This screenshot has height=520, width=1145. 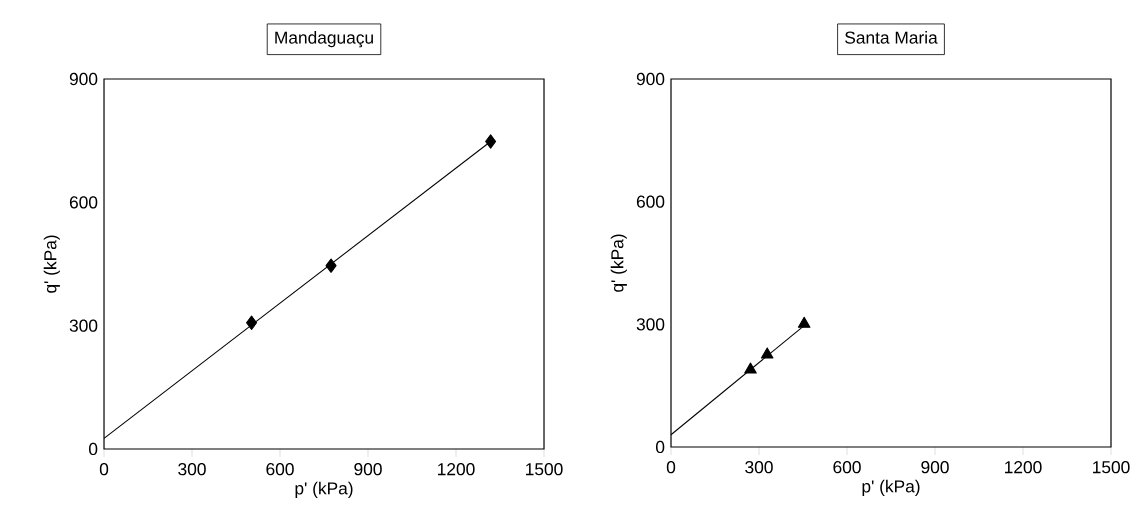 What do you see at coordinates (324, 39) in the screenshot?
I see `chart-title: Mandaguaçu` at bounding box center [324, 39].